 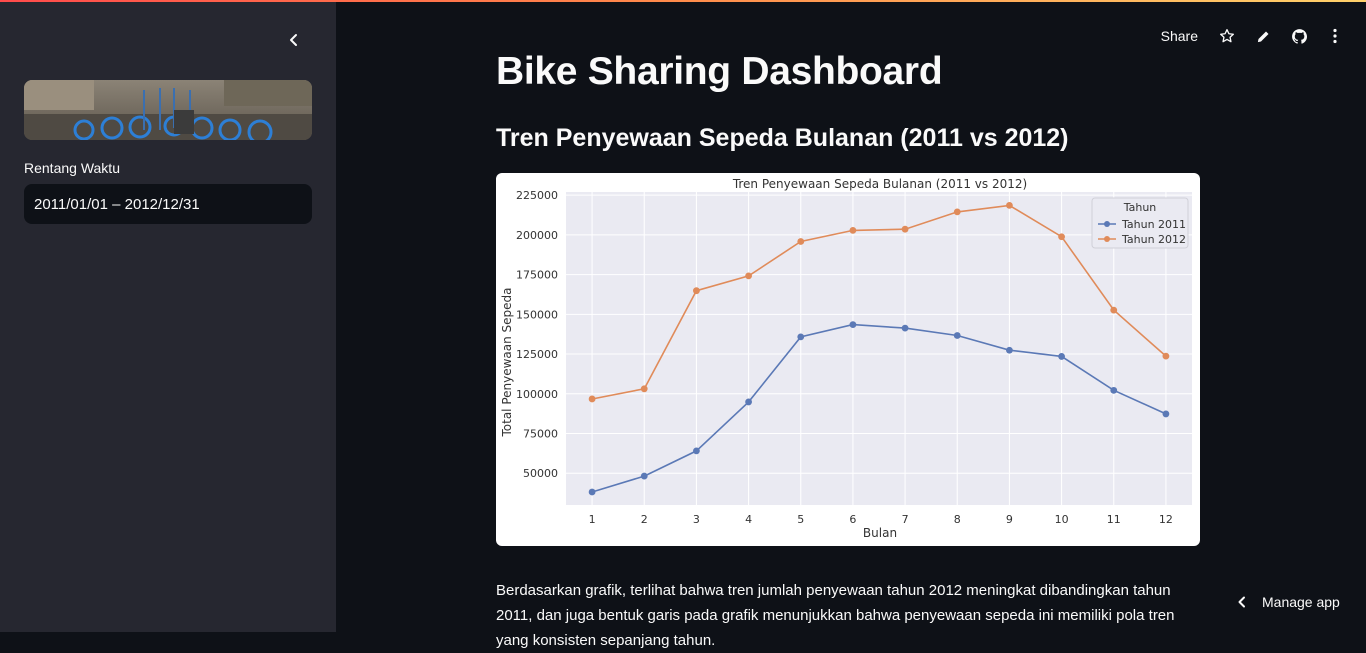 I want to click on date-range-label: Rentang Waktu, so click(x=72, y=168).